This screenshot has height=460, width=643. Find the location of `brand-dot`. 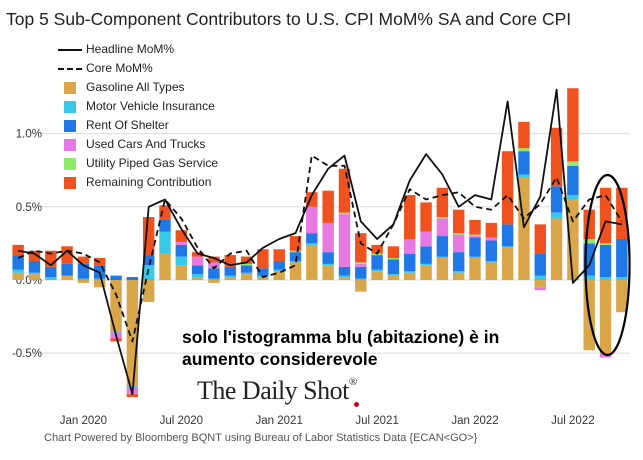

brand-dot is located at coordinates (356, 404).